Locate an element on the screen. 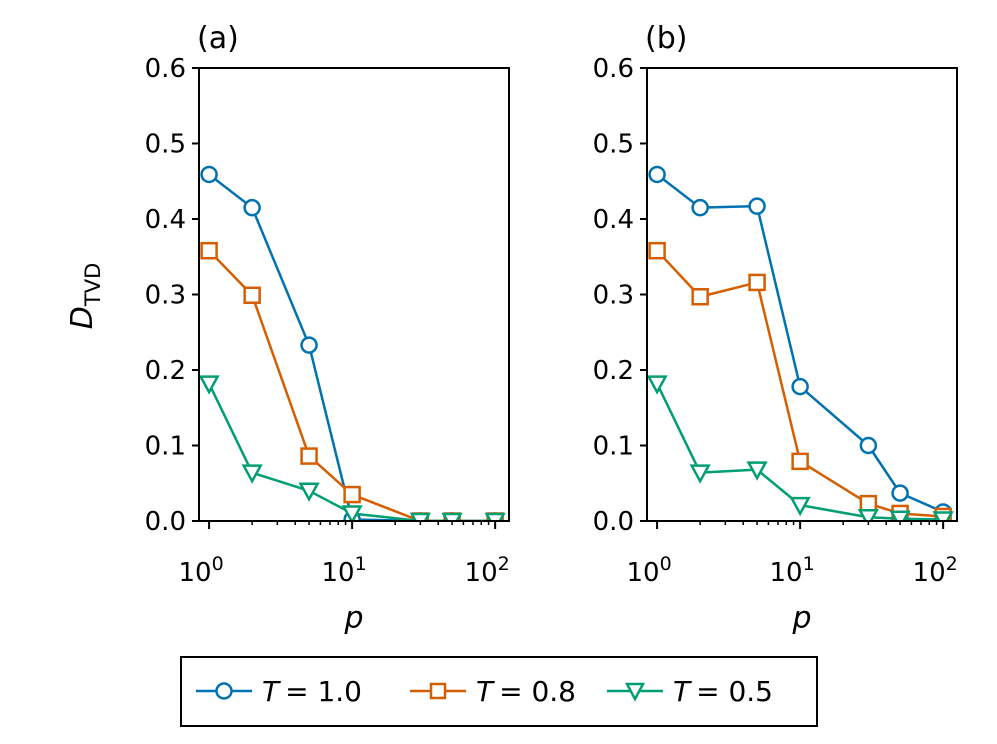 This screenshot has width=997, height=744. legend-item-t-0-8: T = 0.8 is located at coordinates (493, 691).